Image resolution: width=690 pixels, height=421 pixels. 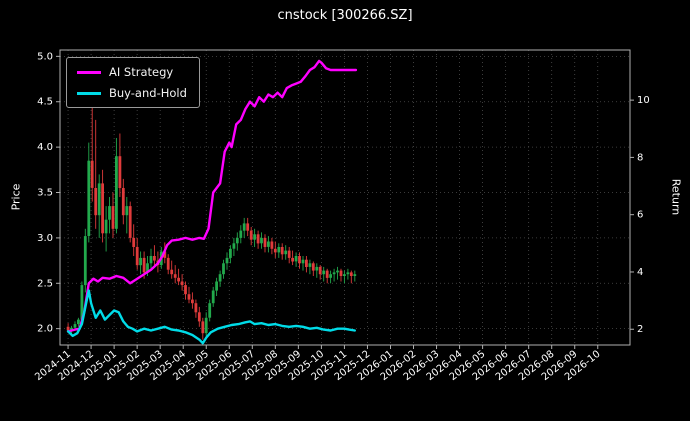 I want to click on legend: AI Strategy Buy-and-Hold, so click(x=133, y=82).